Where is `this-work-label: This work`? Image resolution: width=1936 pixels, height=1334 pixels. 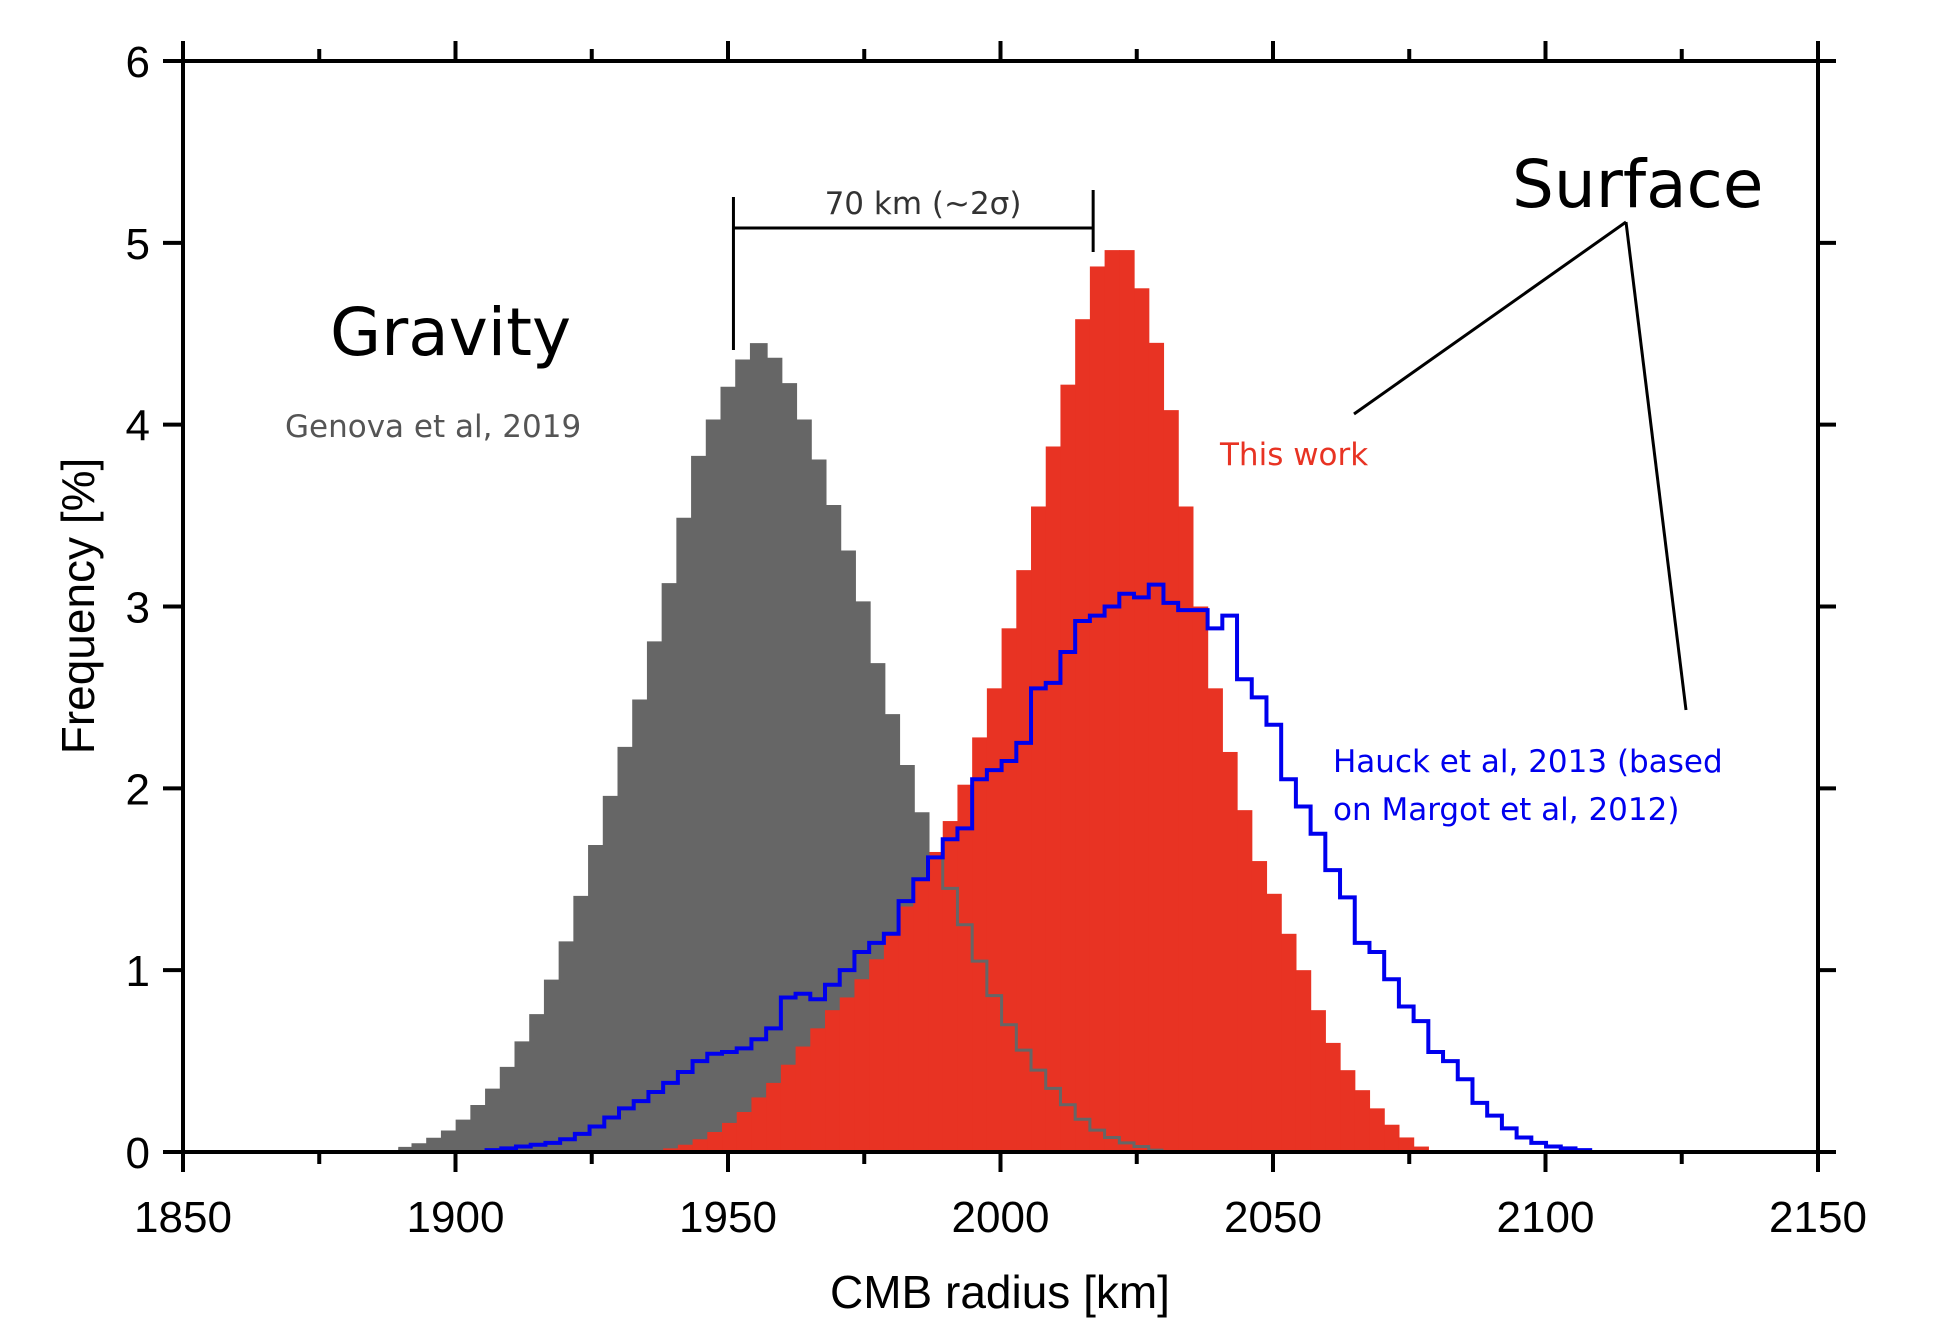 this-work-label: This work is located at coordinates (1293, 455).